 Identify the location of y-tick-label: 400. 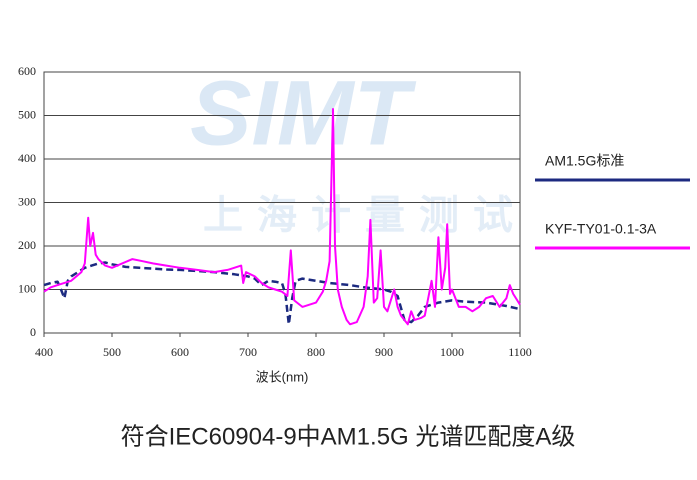
(27, 158).